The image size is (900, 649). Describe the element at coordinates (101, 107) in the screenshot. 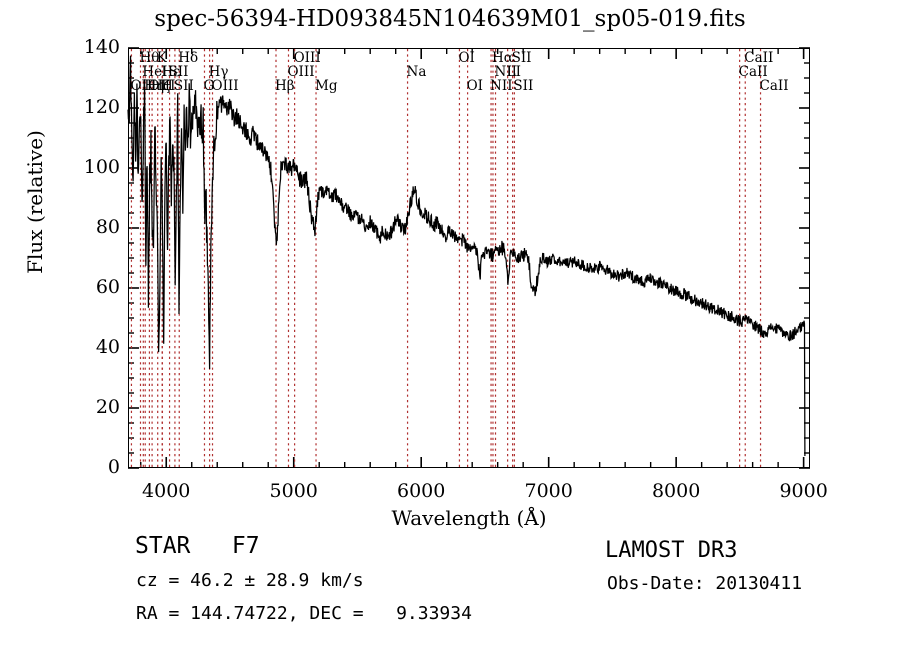

I see `y-tick-label: 120` at that location.